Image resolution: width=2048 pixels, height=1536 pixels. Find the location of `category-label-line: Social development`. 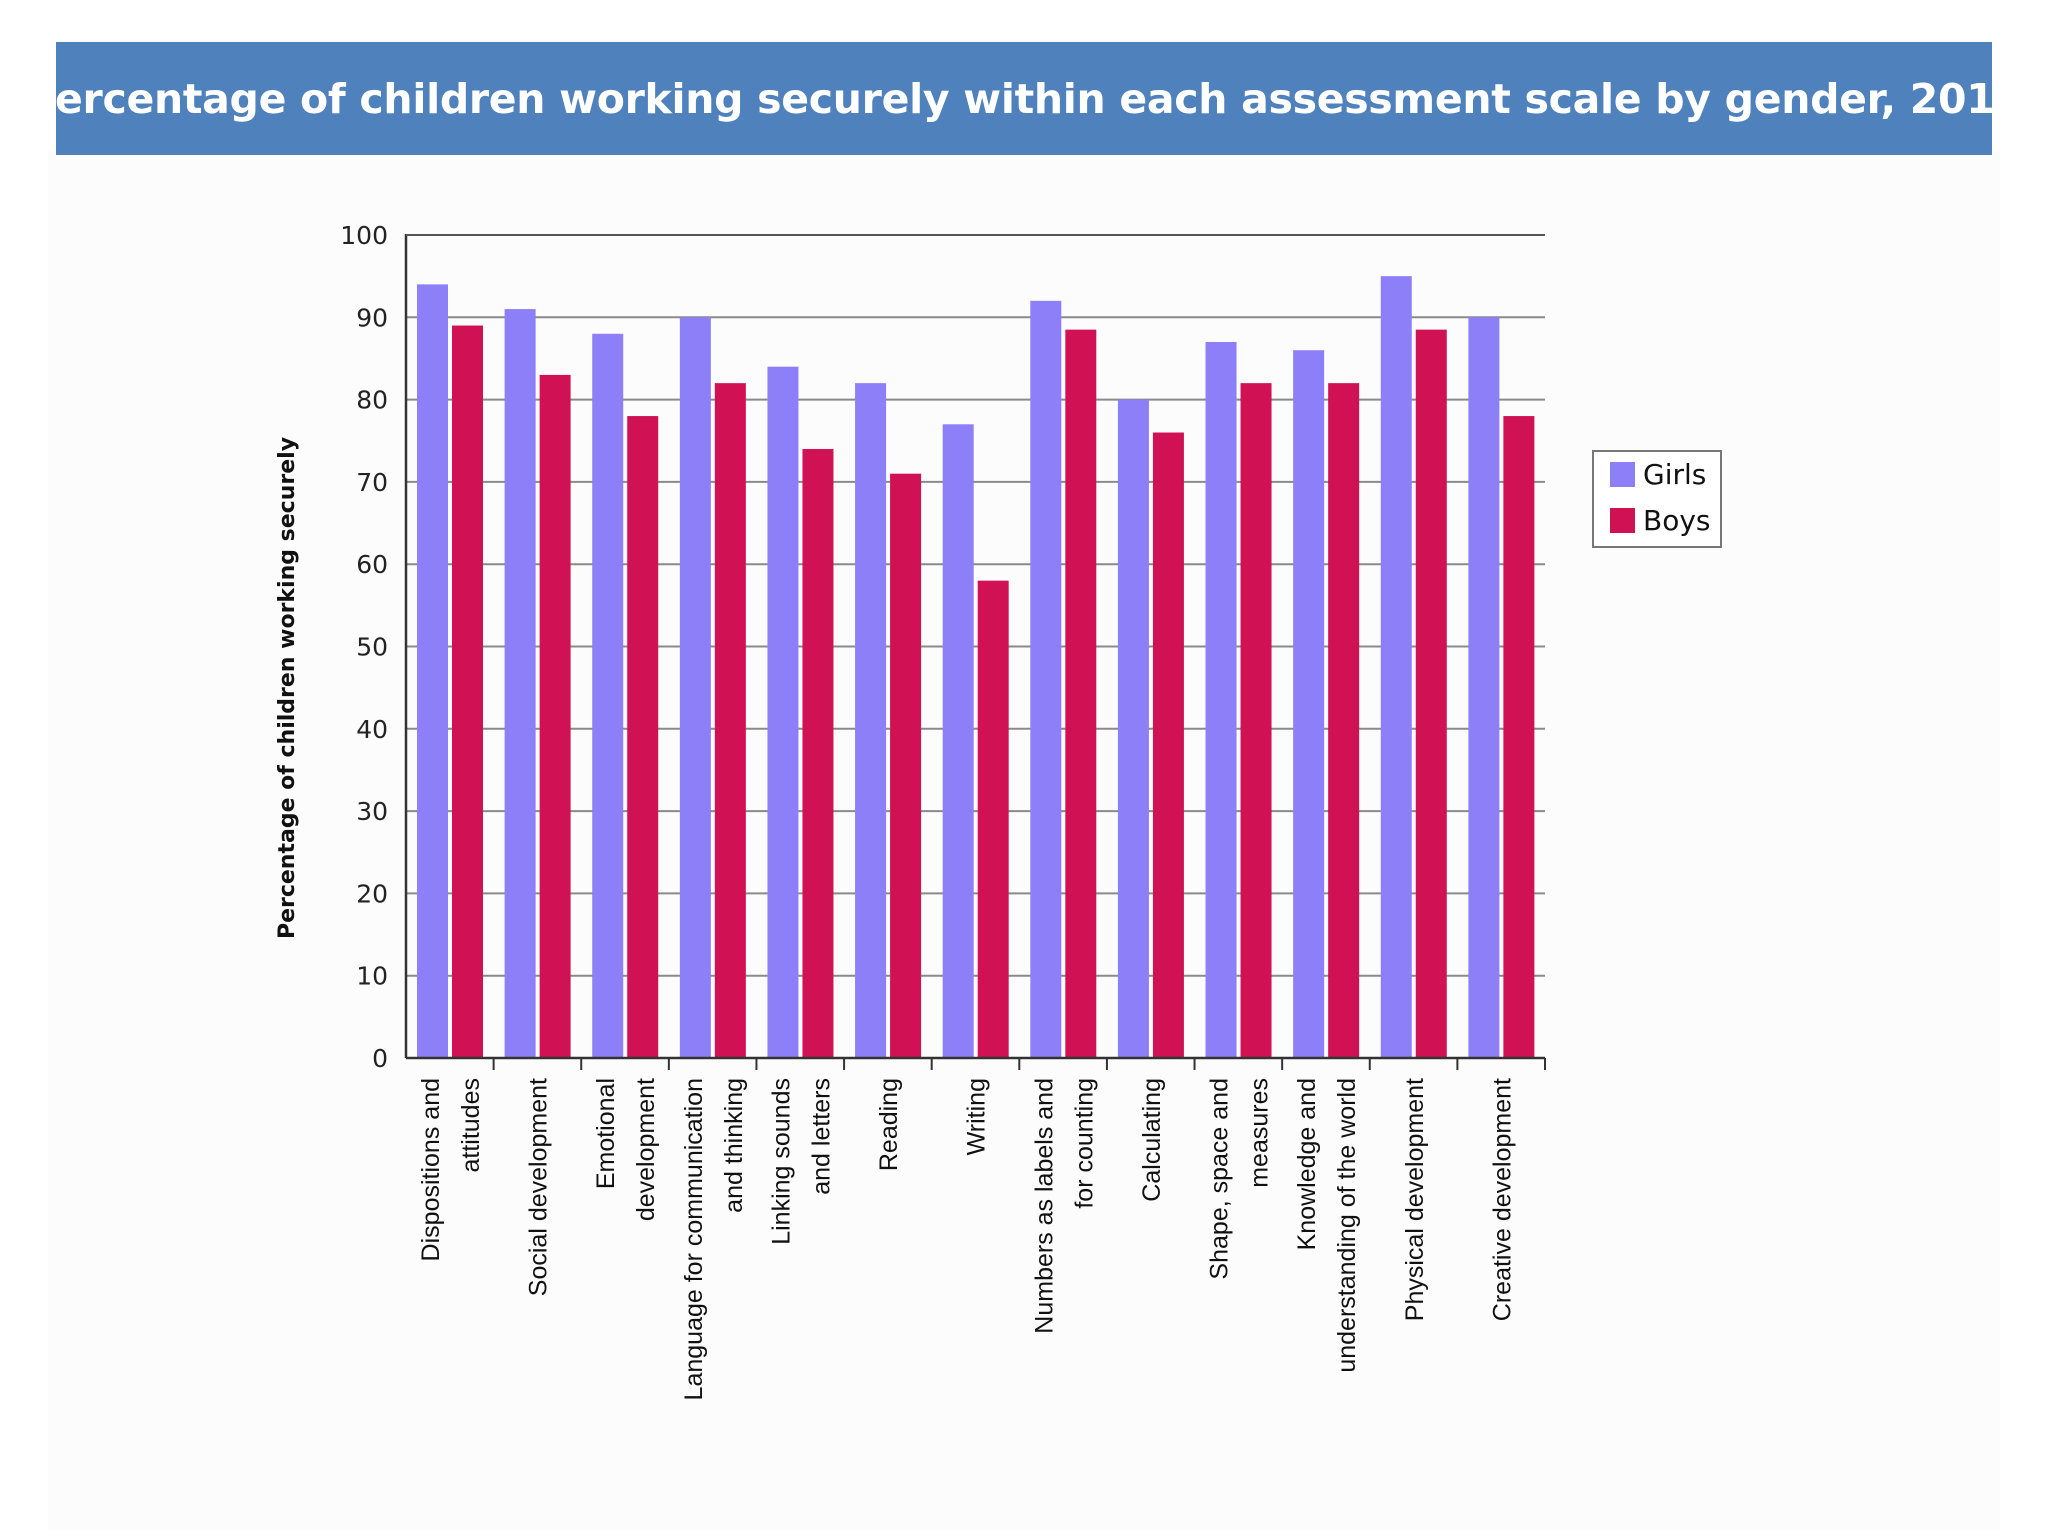

category-label-line: Social development is located at coordinates (539, 1187).